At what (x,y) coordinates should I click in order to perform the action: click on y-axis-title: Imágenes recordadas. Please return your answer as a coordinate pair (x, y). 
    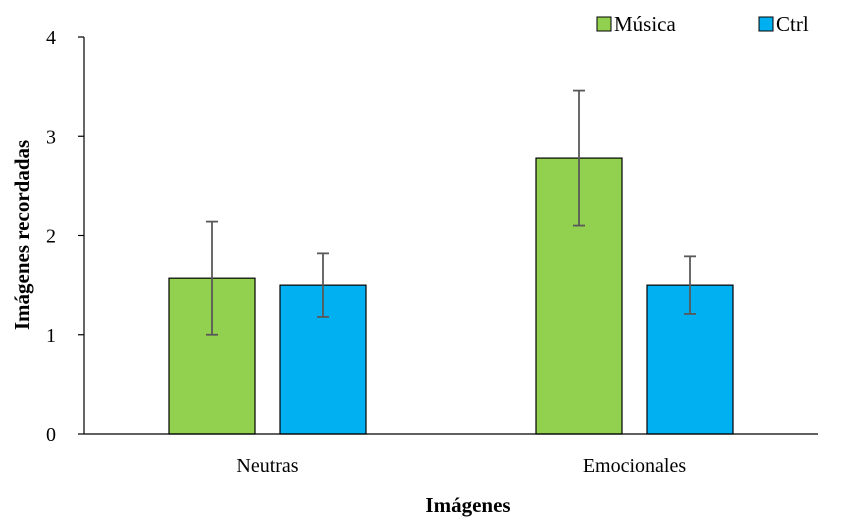
    Looking at the image, I should click on (22, 235).